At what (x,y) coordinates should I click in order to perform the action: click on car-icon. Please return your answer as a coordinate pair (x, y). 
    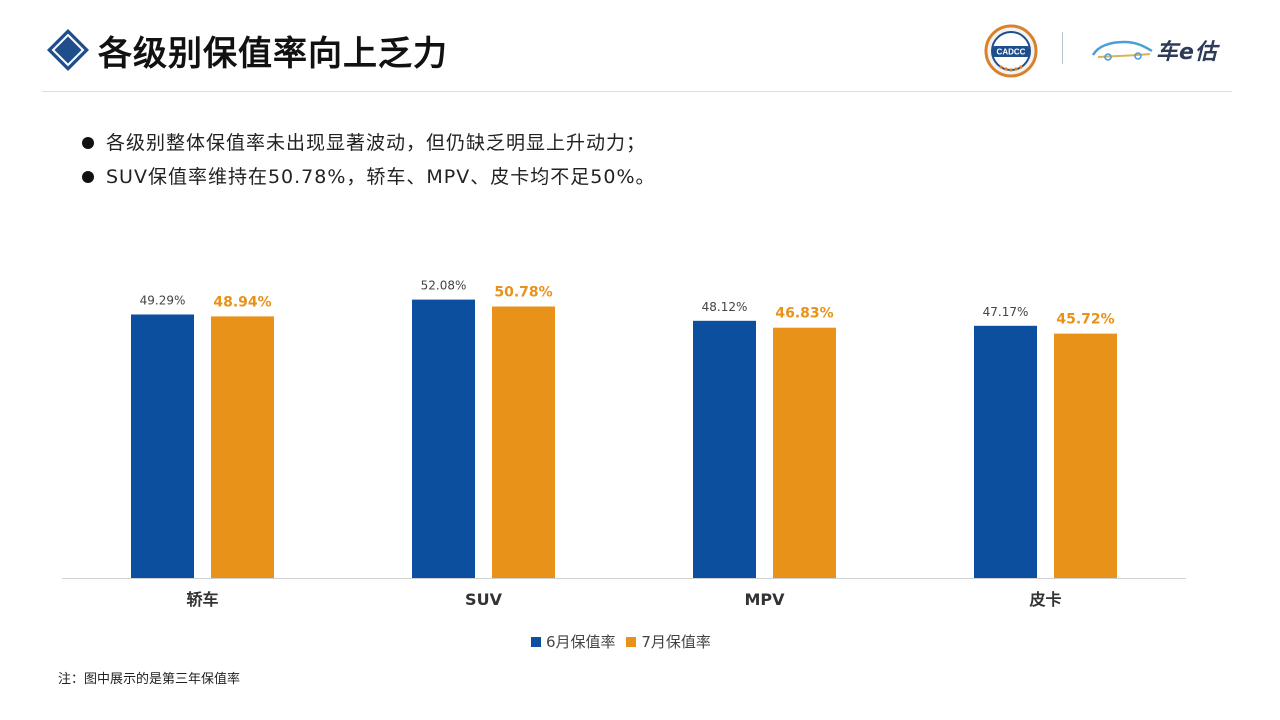
    Looking at the image, I should click on (1122, 50).